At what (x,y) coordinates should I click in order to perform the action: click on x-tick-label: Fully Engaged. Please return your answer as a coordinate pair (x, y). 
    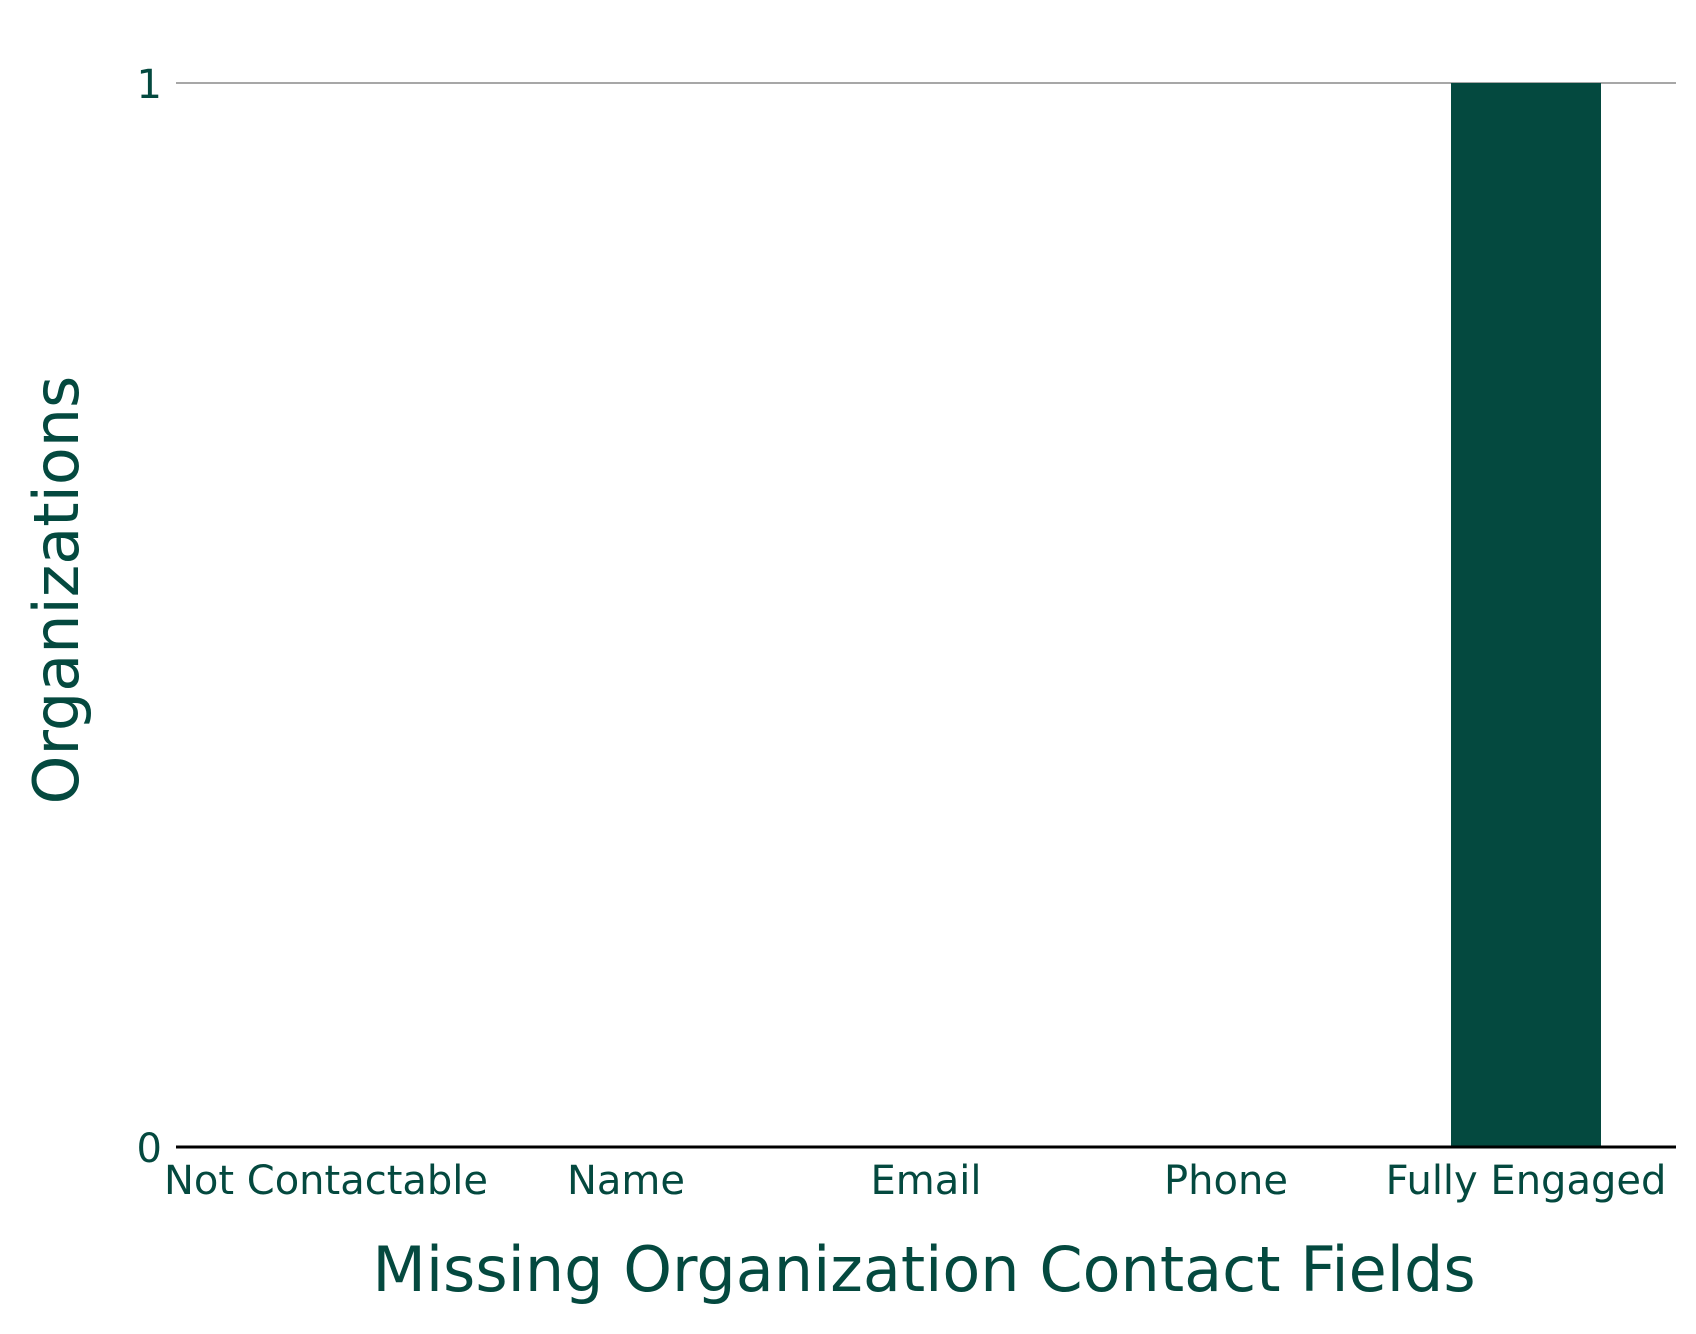
    Looking at the image, I should click on (1526, 1181).